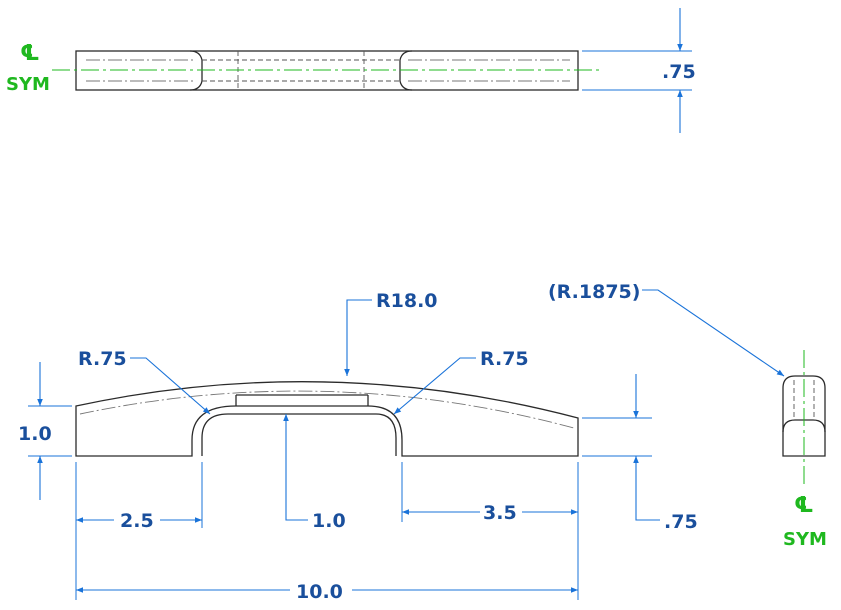  What do you see at coordinates (102, 359) in the screenshot?
I see `left-fillet-label: R.75` at bounding box center [102, 359].